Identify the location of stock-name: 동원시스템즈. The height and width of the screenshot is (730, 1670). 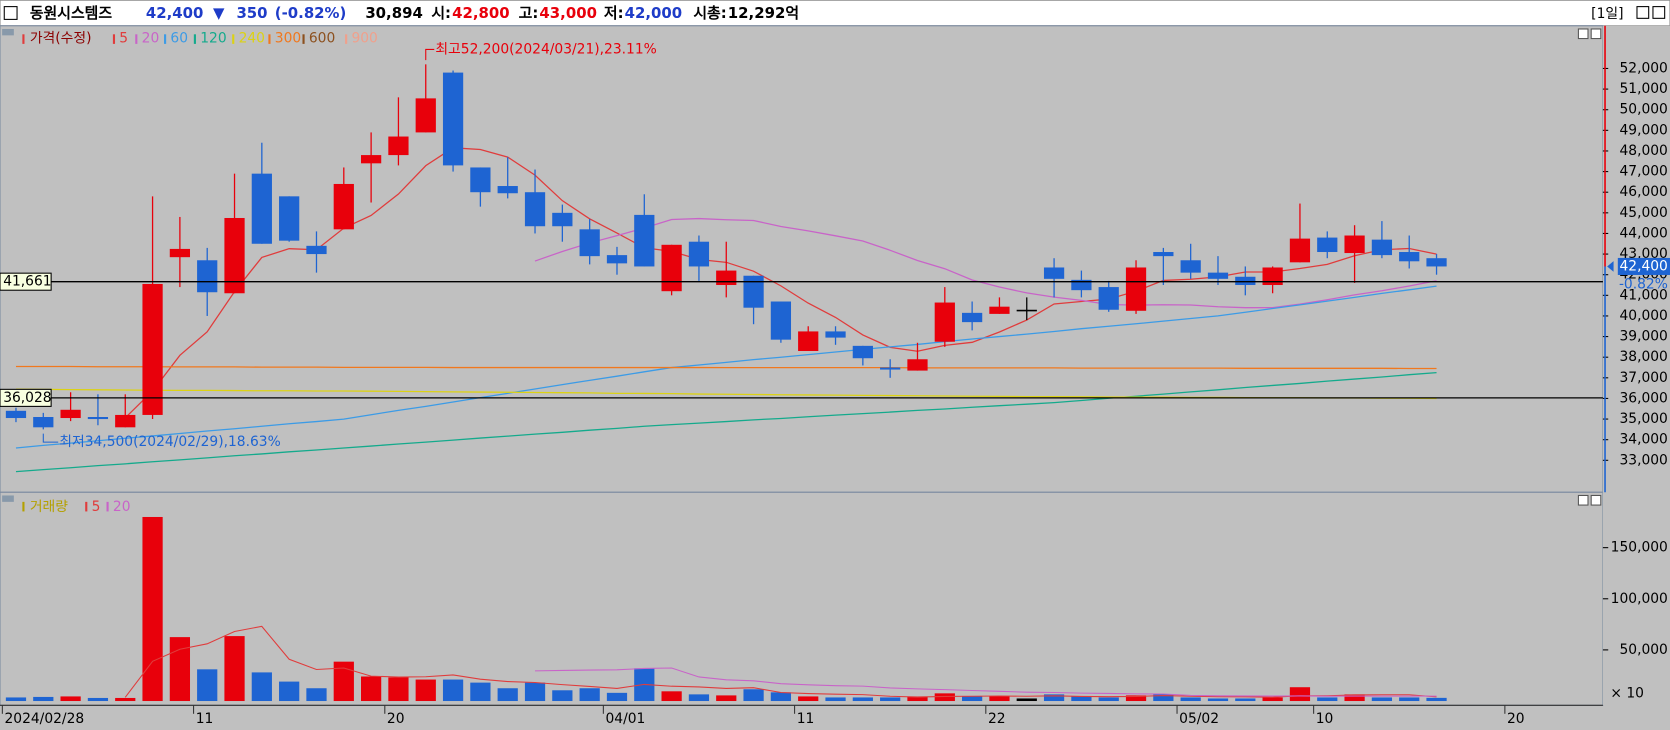
(71, 13).